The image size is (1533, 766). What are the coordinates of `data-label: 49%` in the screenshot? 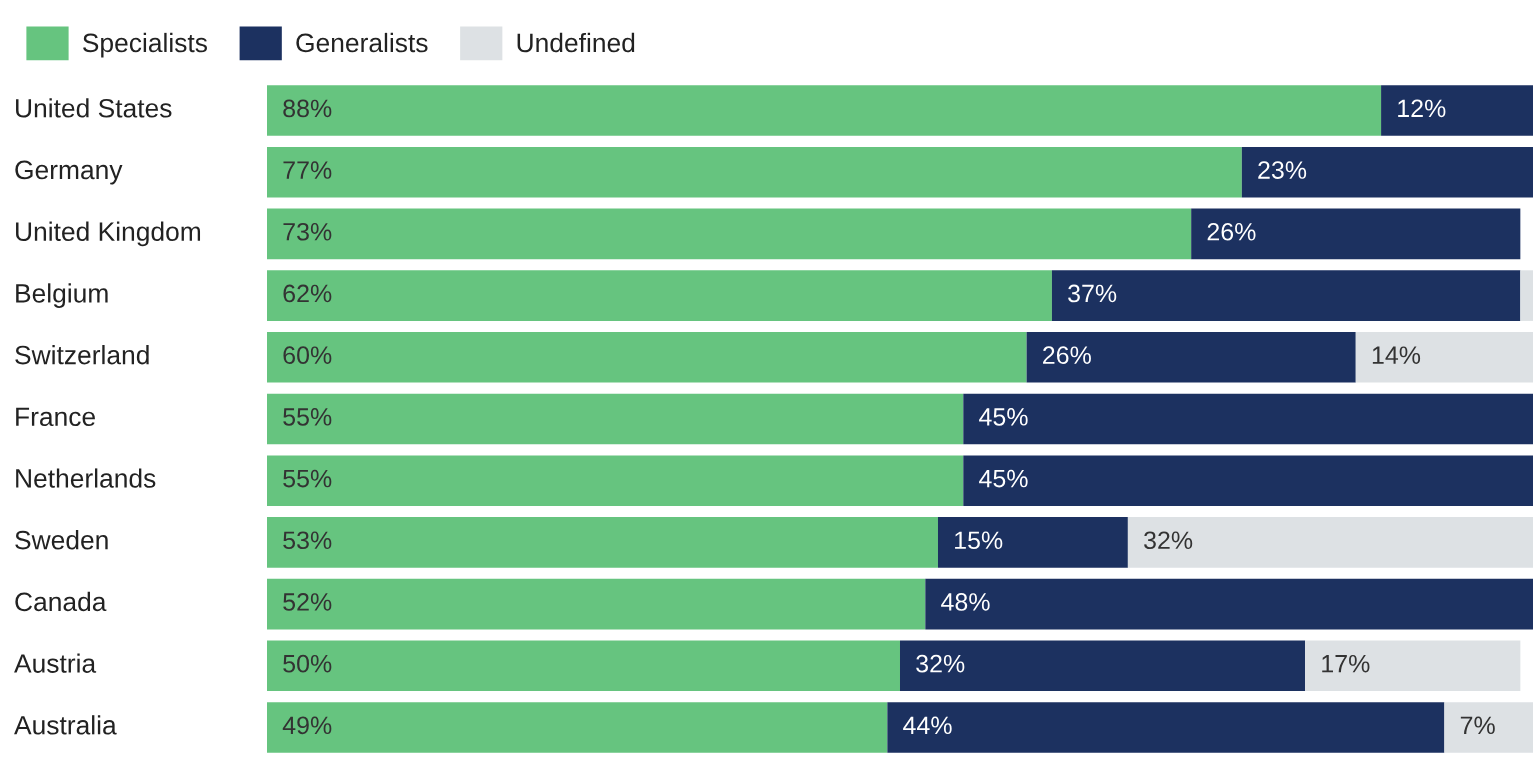 It's located at (307, 725).